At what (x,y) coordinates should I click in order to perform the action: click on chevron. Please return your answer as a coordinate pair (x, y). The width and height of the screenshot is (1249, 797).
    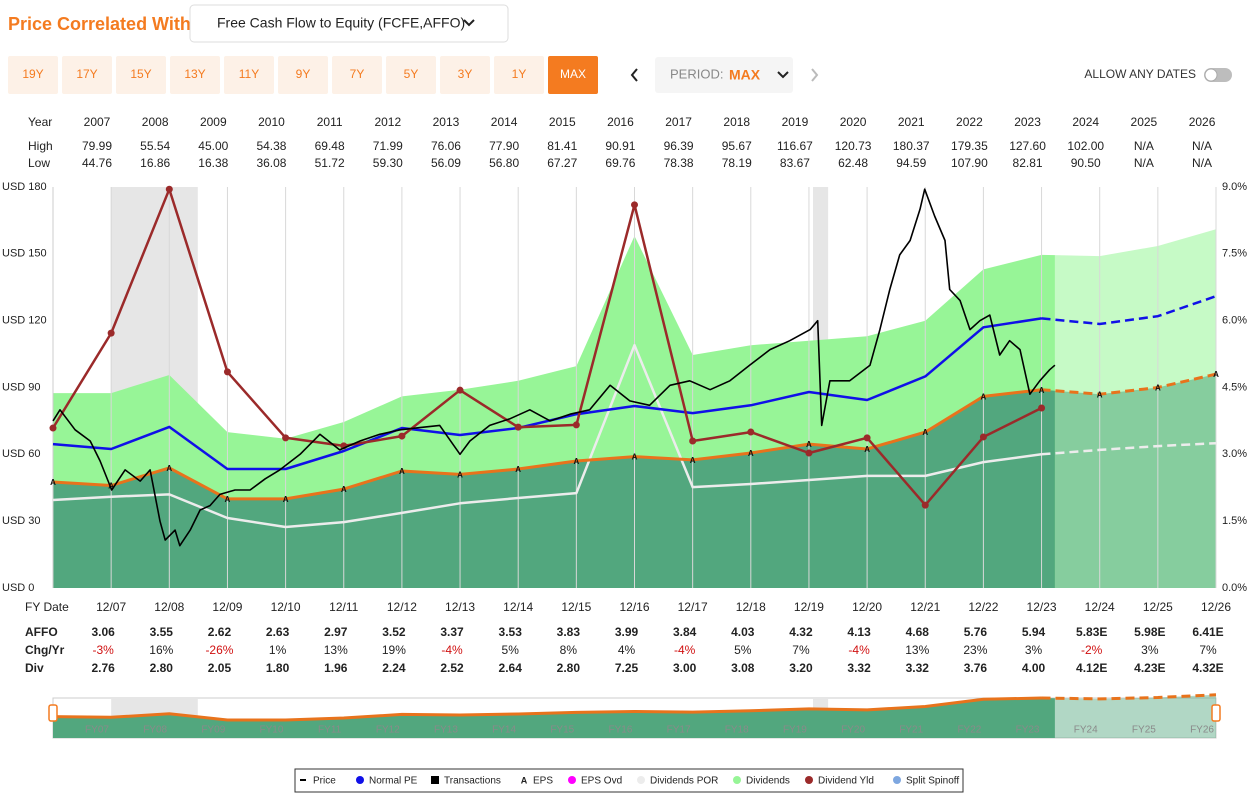
    Looking at the image, I should click on (783, 75).